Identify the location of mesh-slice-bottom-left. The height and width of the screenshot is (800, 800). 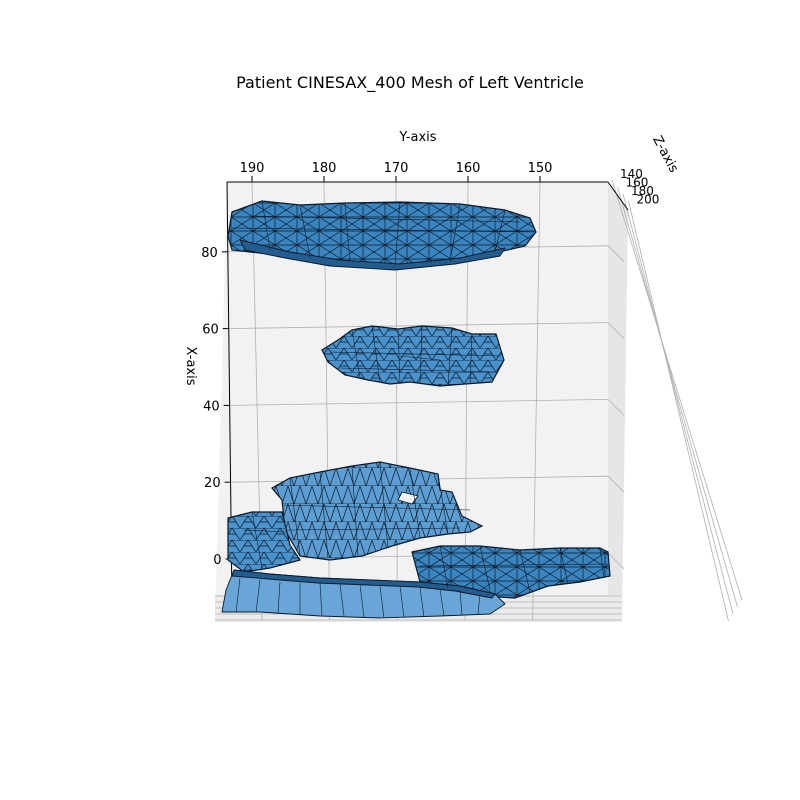
(264, 542).